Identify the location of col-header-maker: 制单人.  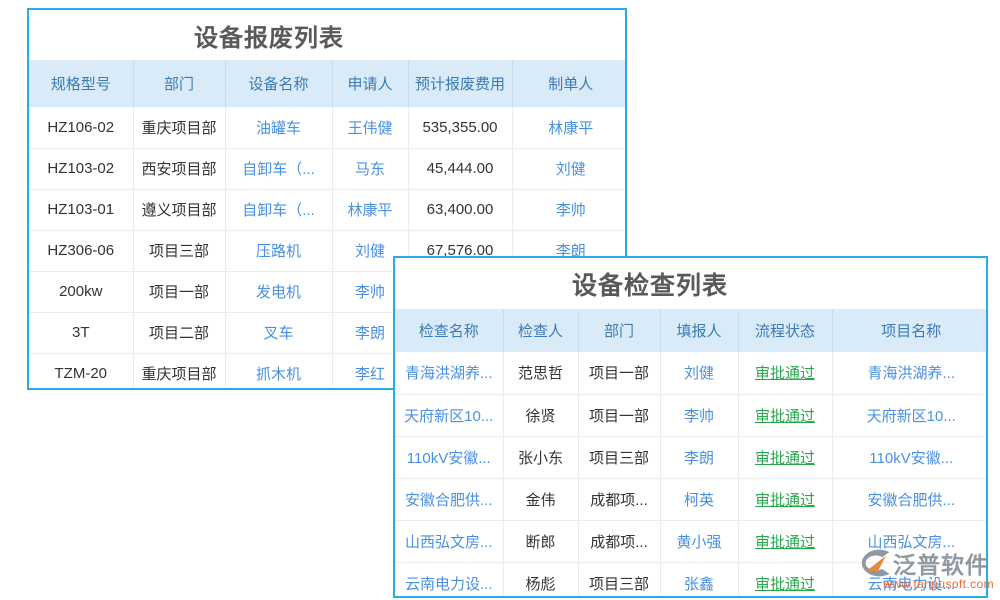
(568, 83).